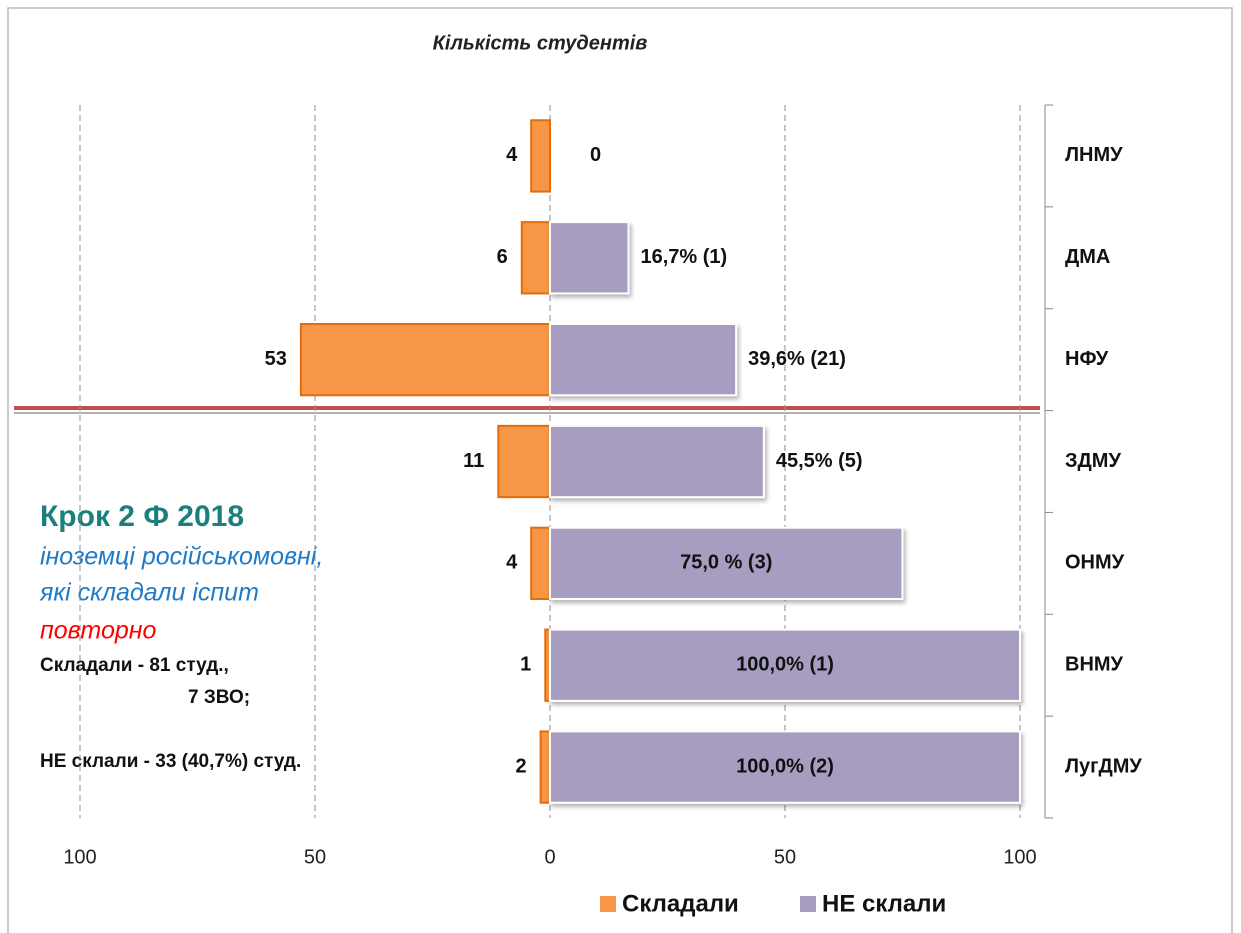 The height and width of the screenshot is (933, 1241). I want to click on annotation: Крок 2 Ф 2018, so click(142, 516).